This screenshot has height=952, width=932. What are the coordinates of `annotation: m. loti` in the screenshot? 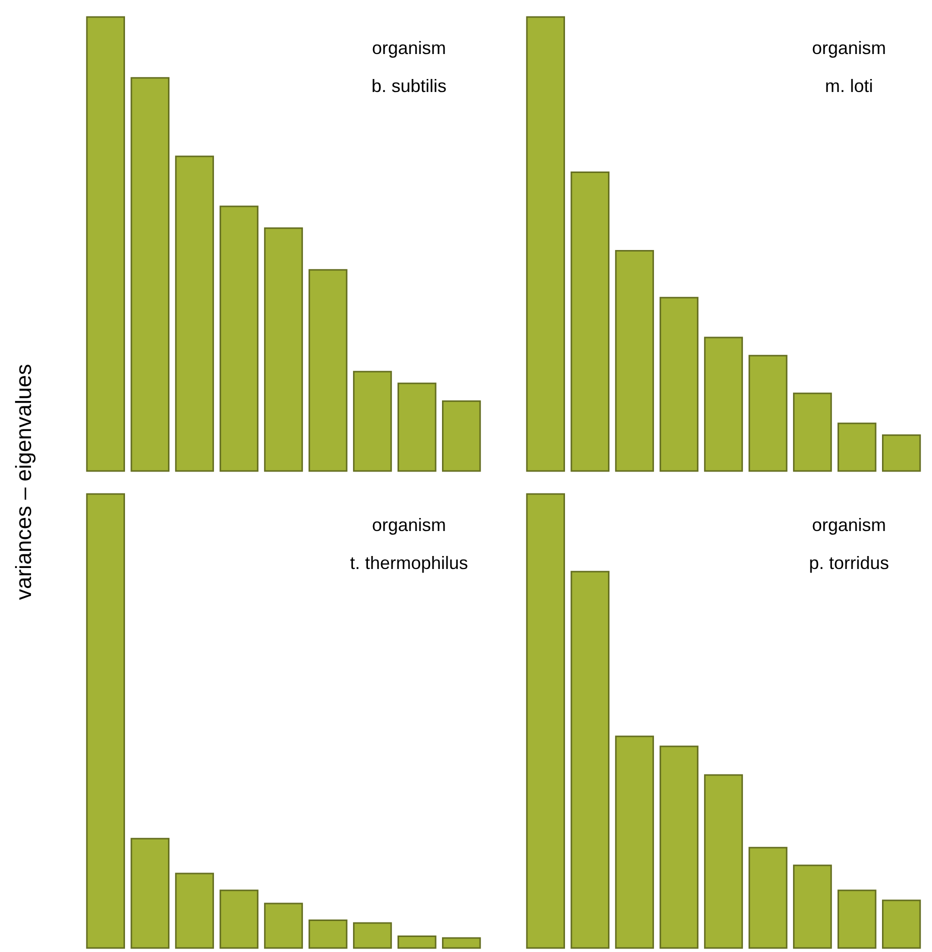 It's located at (849, 86).